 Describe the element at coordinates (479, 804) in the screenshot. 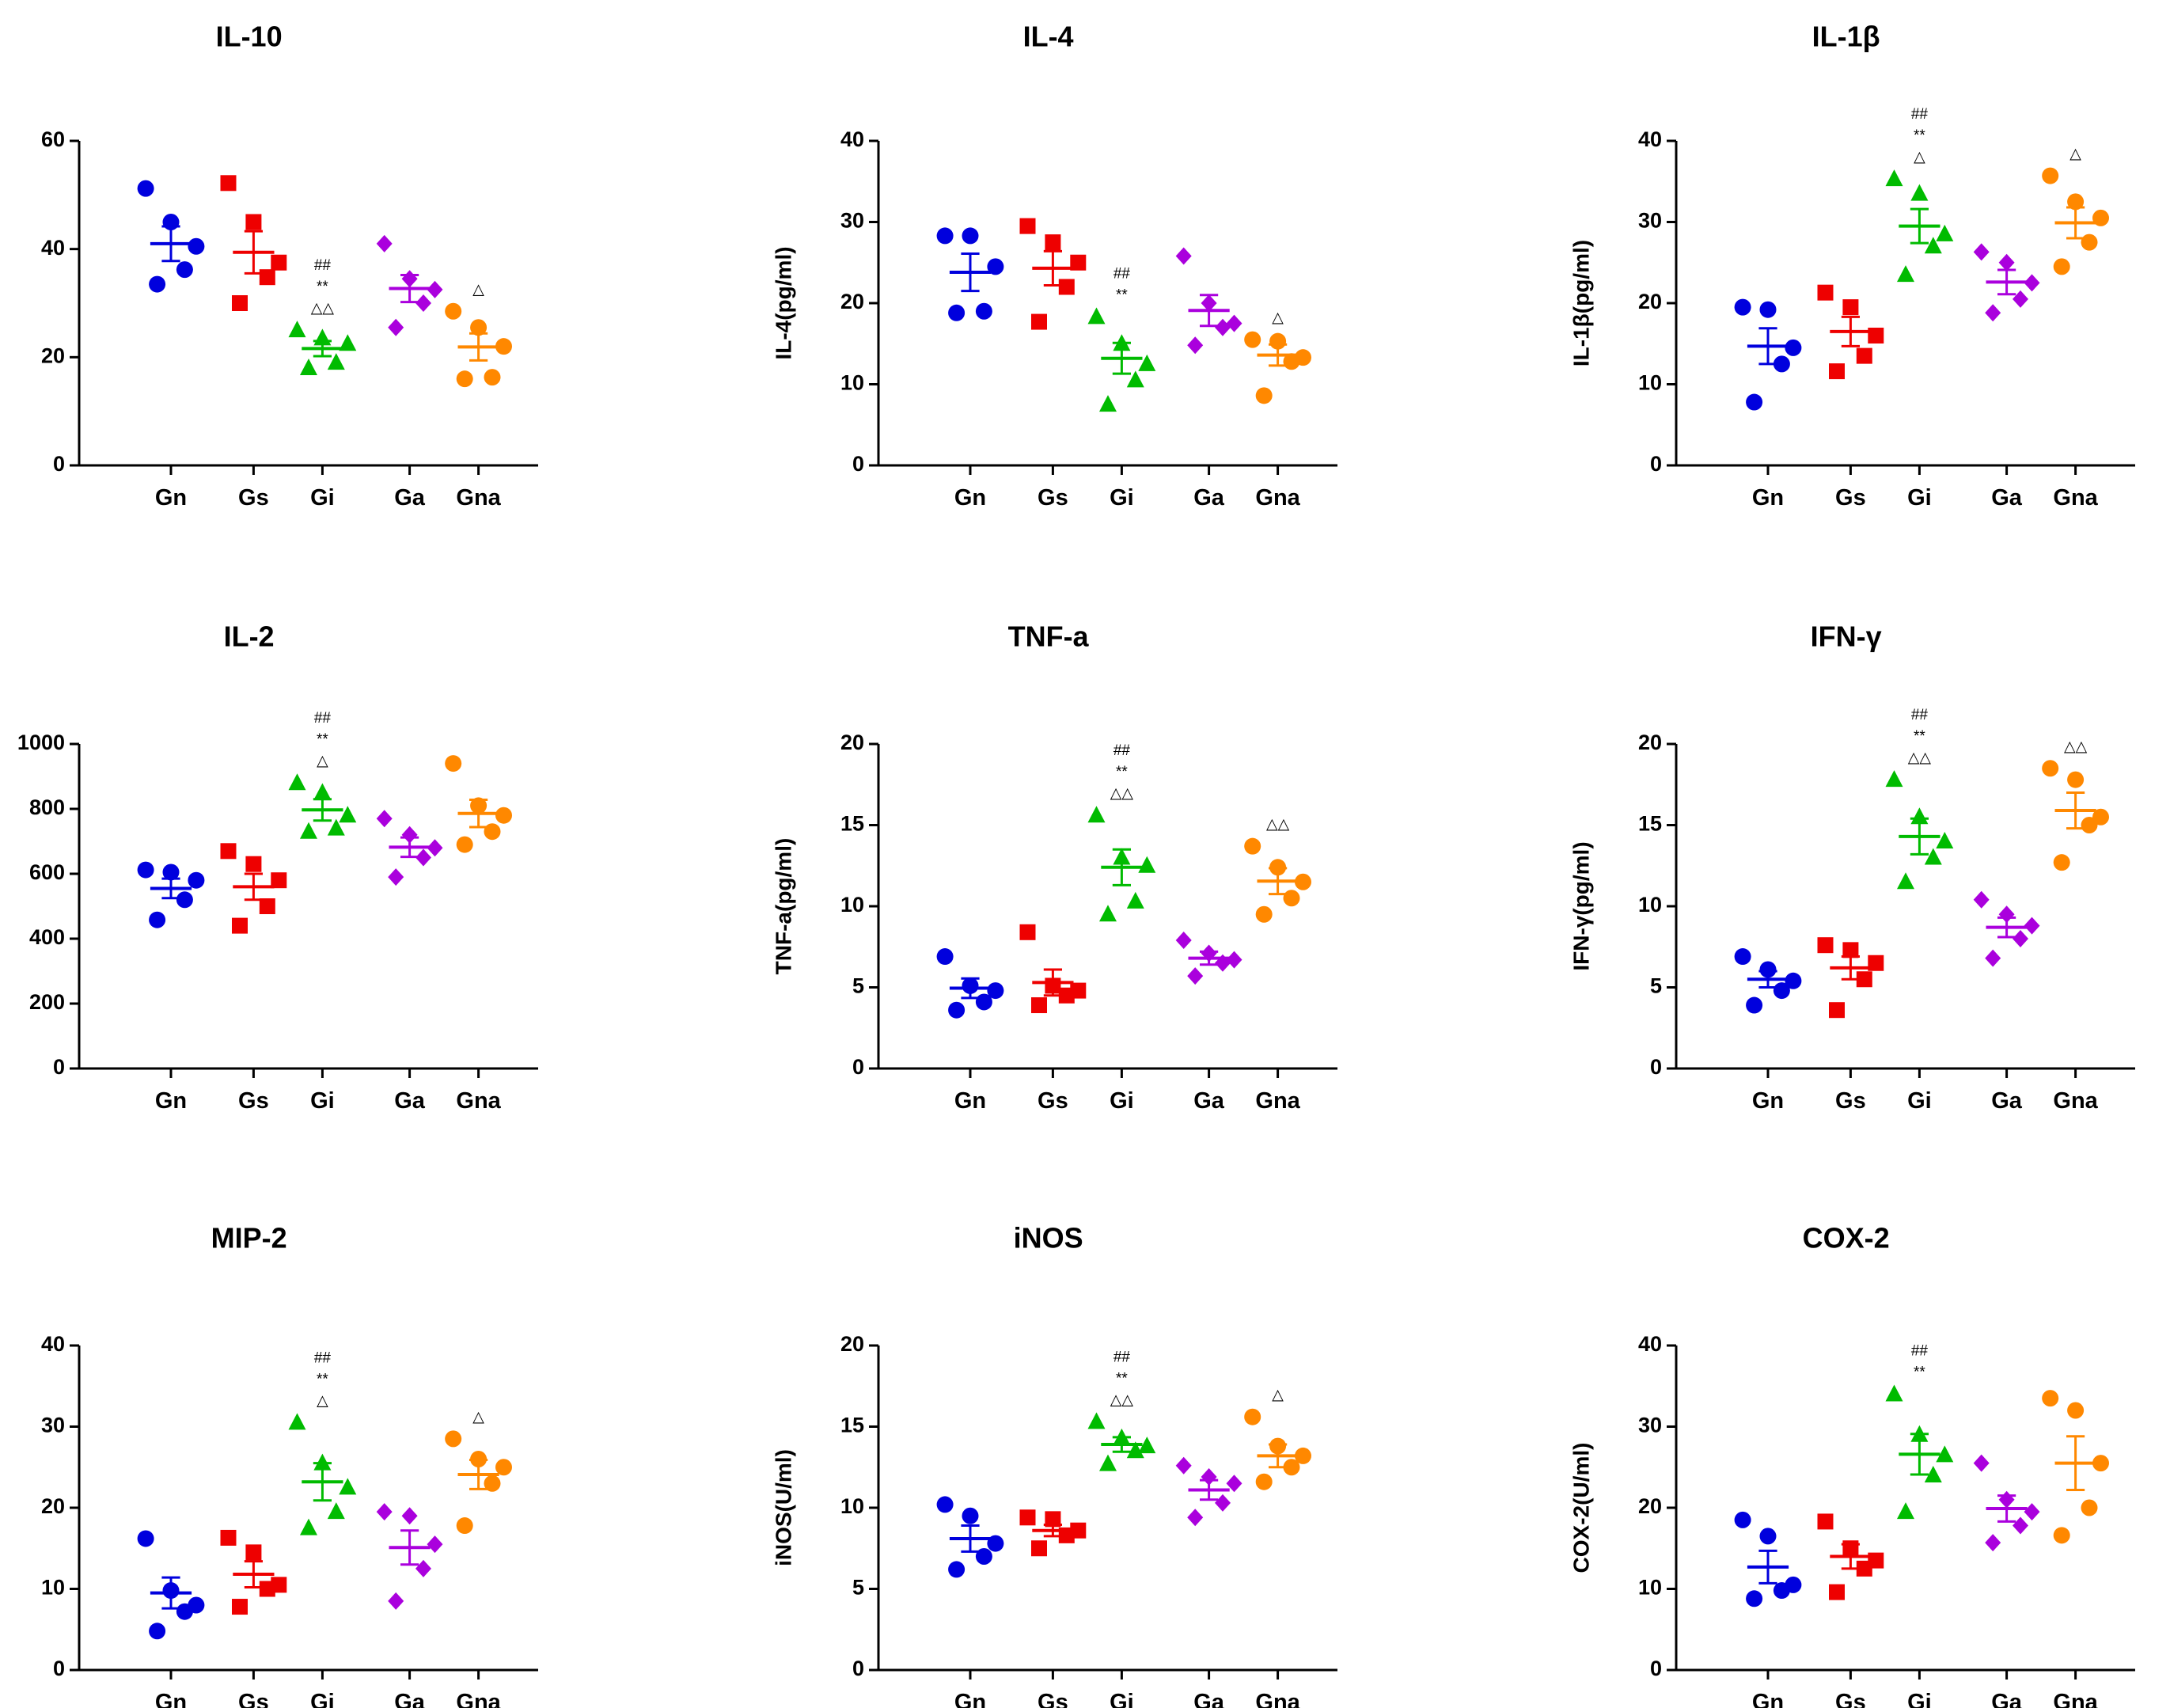

I see `series-gna` at that location.